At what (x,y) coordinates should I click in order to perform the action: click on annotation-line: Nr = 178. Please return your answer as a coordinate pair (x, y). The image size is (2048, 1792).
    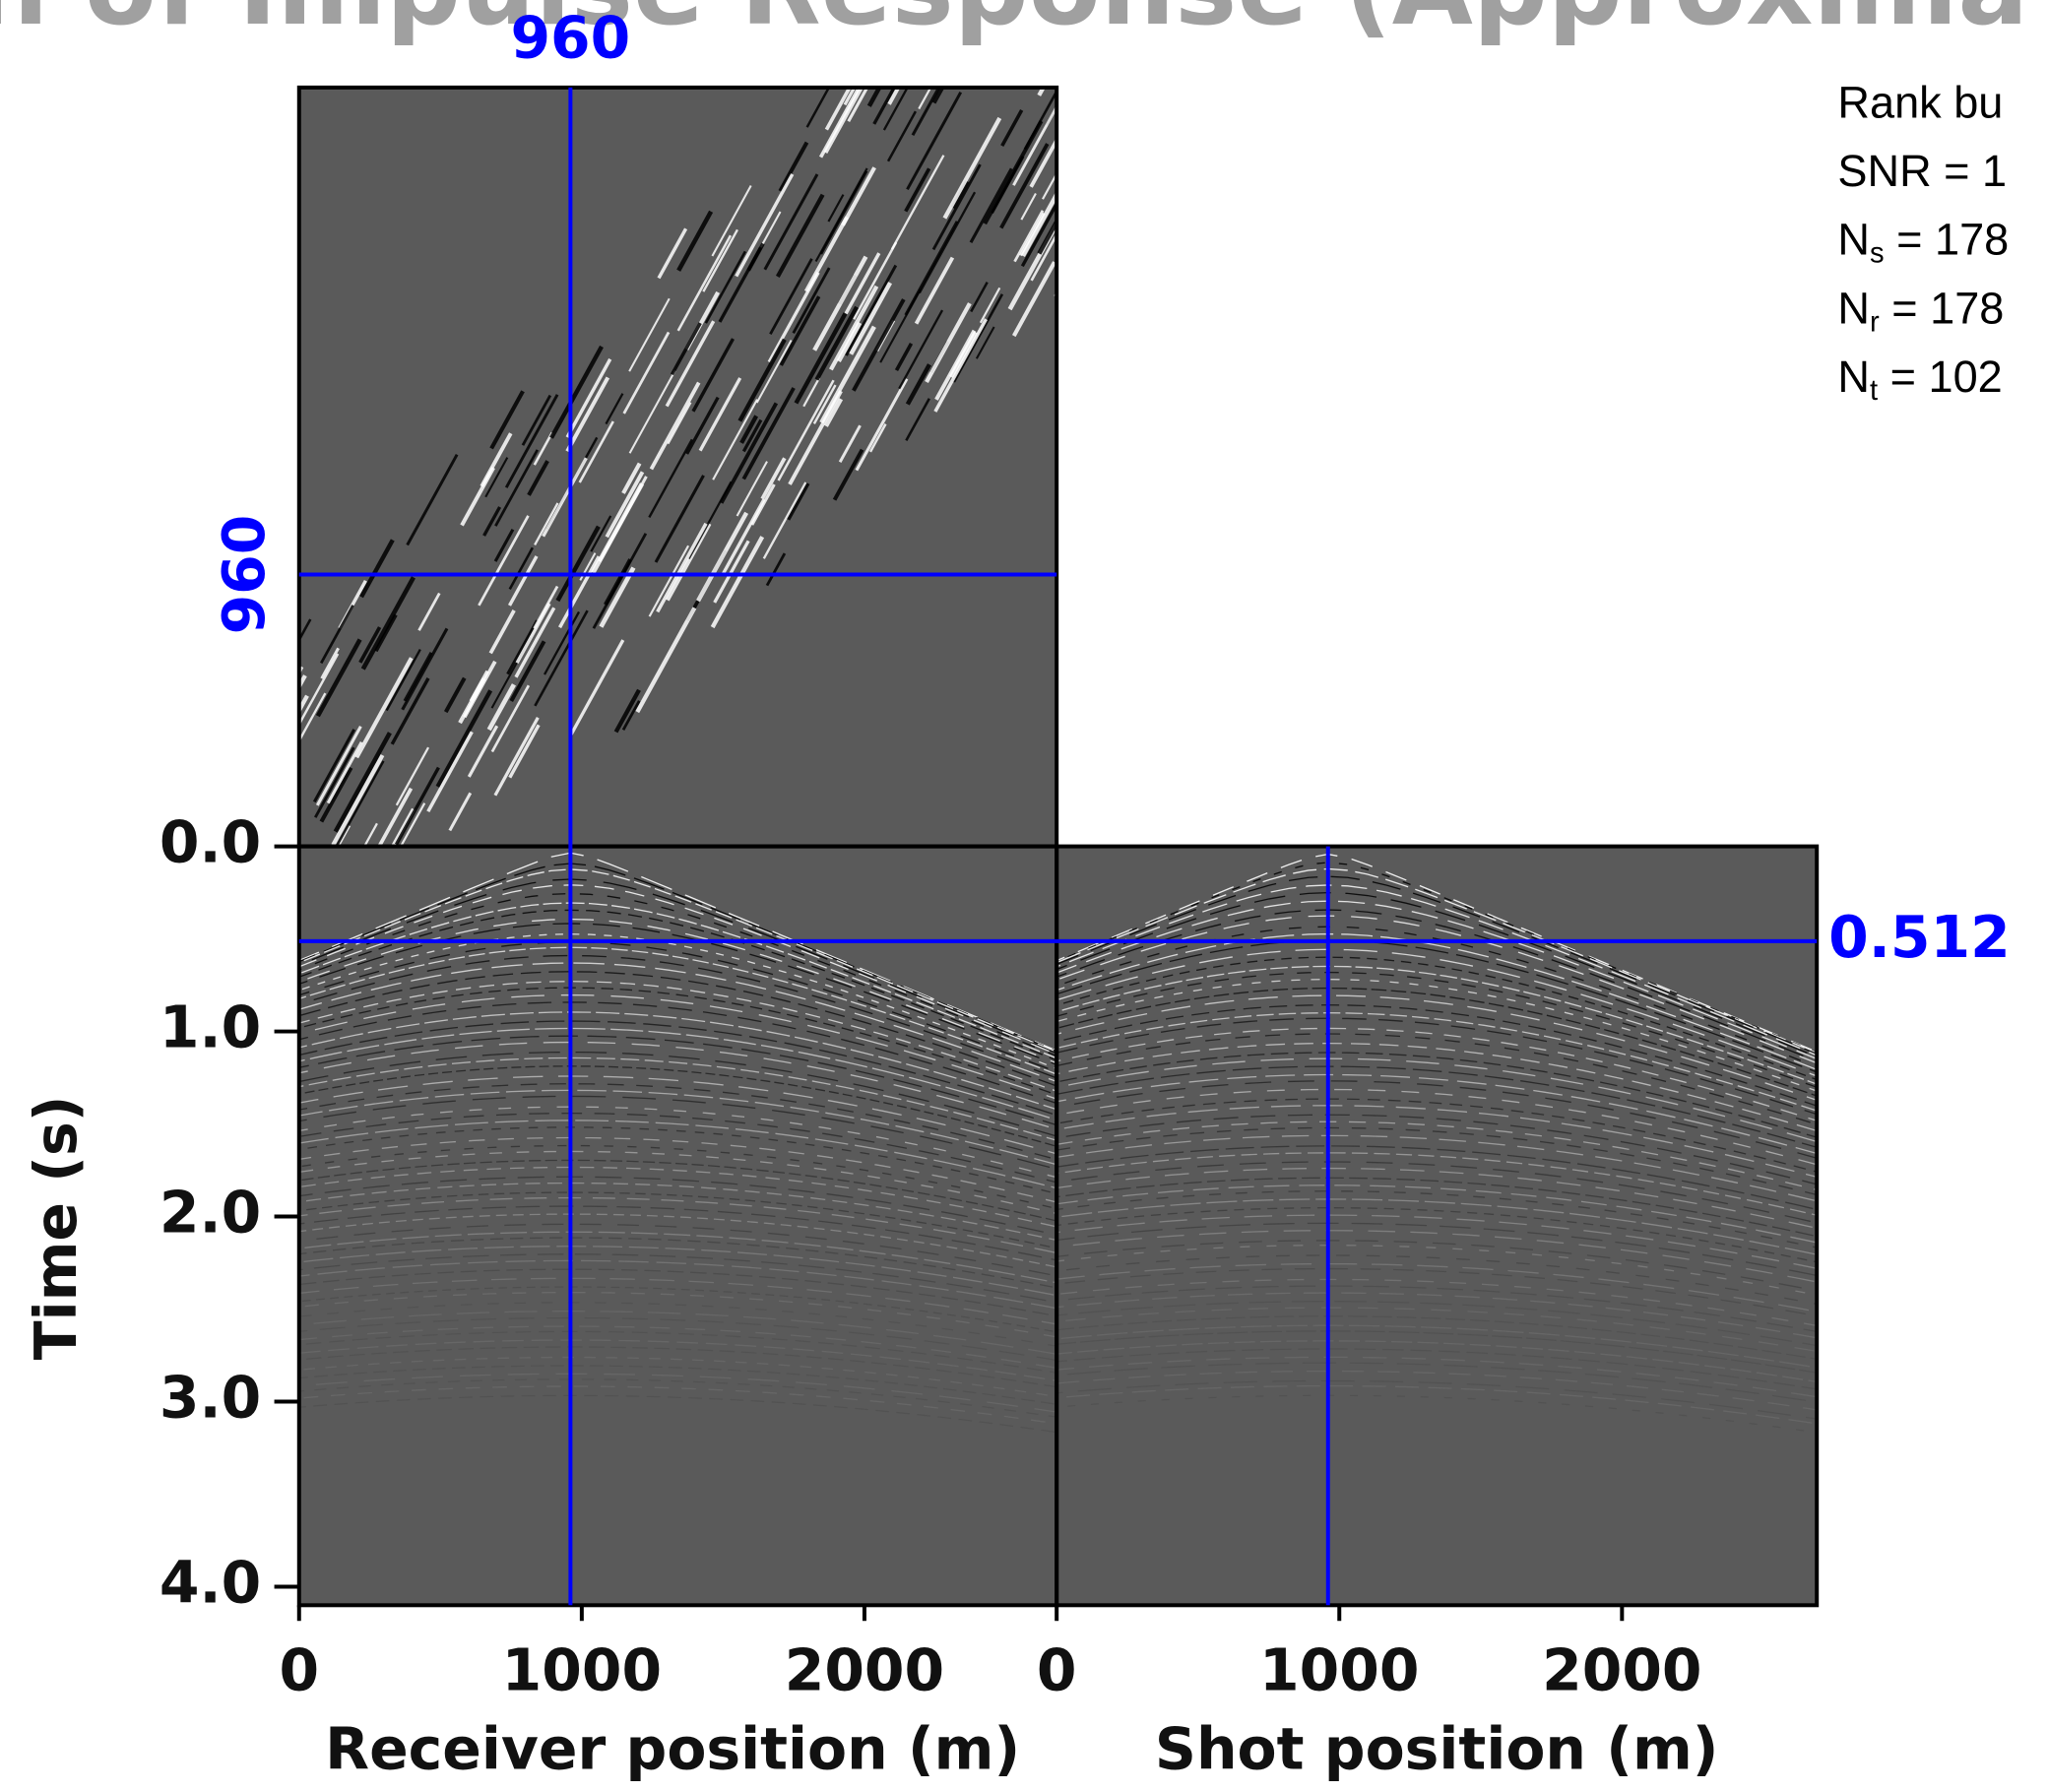
    Looking at the image, I should click on (1920, 310).